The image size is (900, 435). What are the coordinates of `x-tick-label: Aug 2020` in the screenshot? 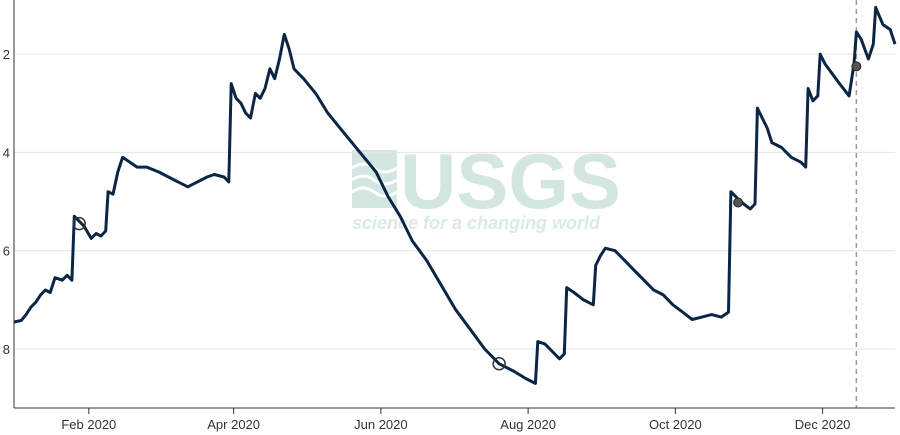 It's located at (528, 424).